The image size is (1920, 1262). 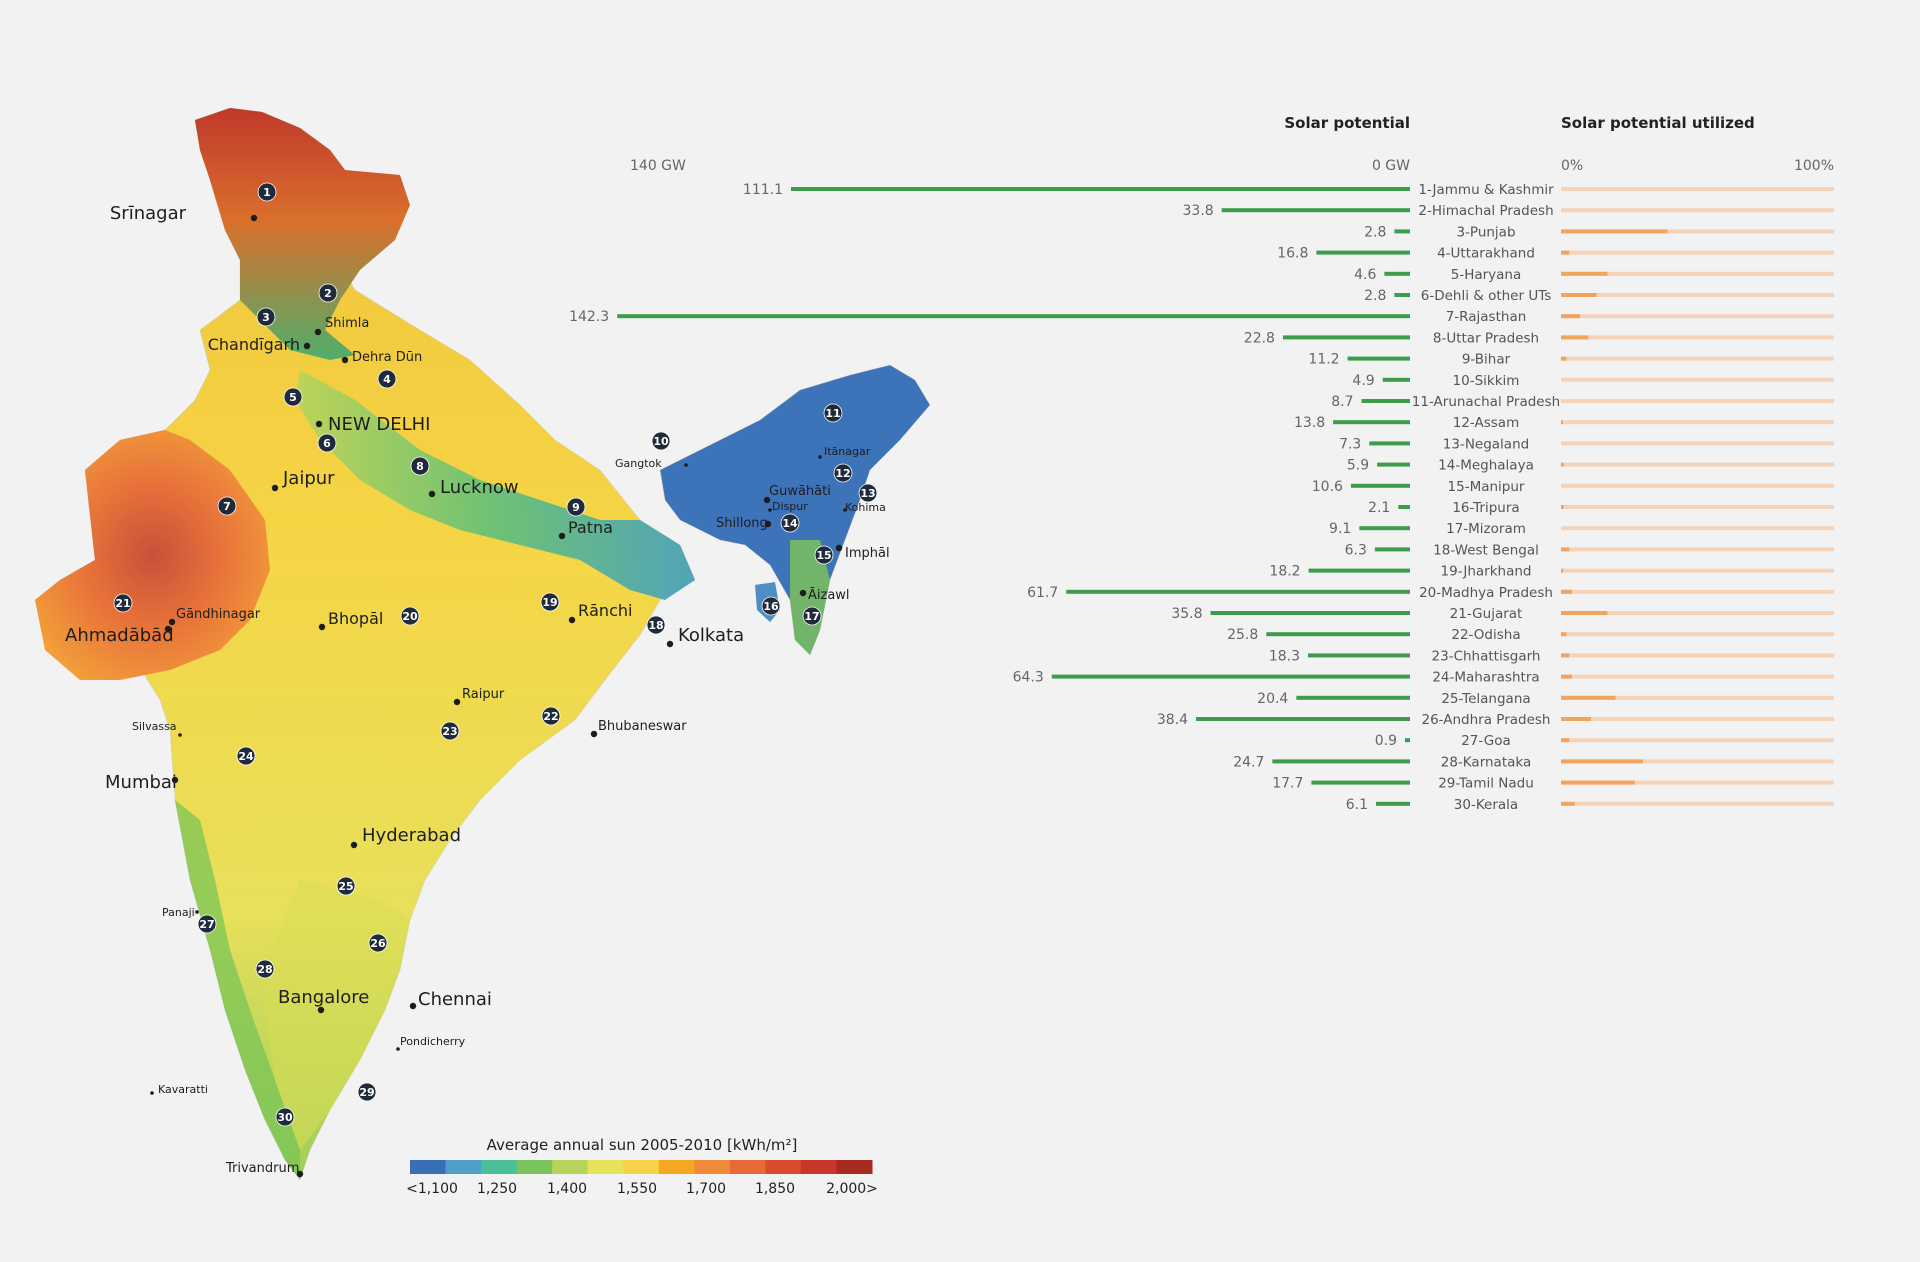 What do you see at coordinates (1386, 741) in the screenshot?
I see `potential-value-label: 0.9` at bounding box center [1386, 741].